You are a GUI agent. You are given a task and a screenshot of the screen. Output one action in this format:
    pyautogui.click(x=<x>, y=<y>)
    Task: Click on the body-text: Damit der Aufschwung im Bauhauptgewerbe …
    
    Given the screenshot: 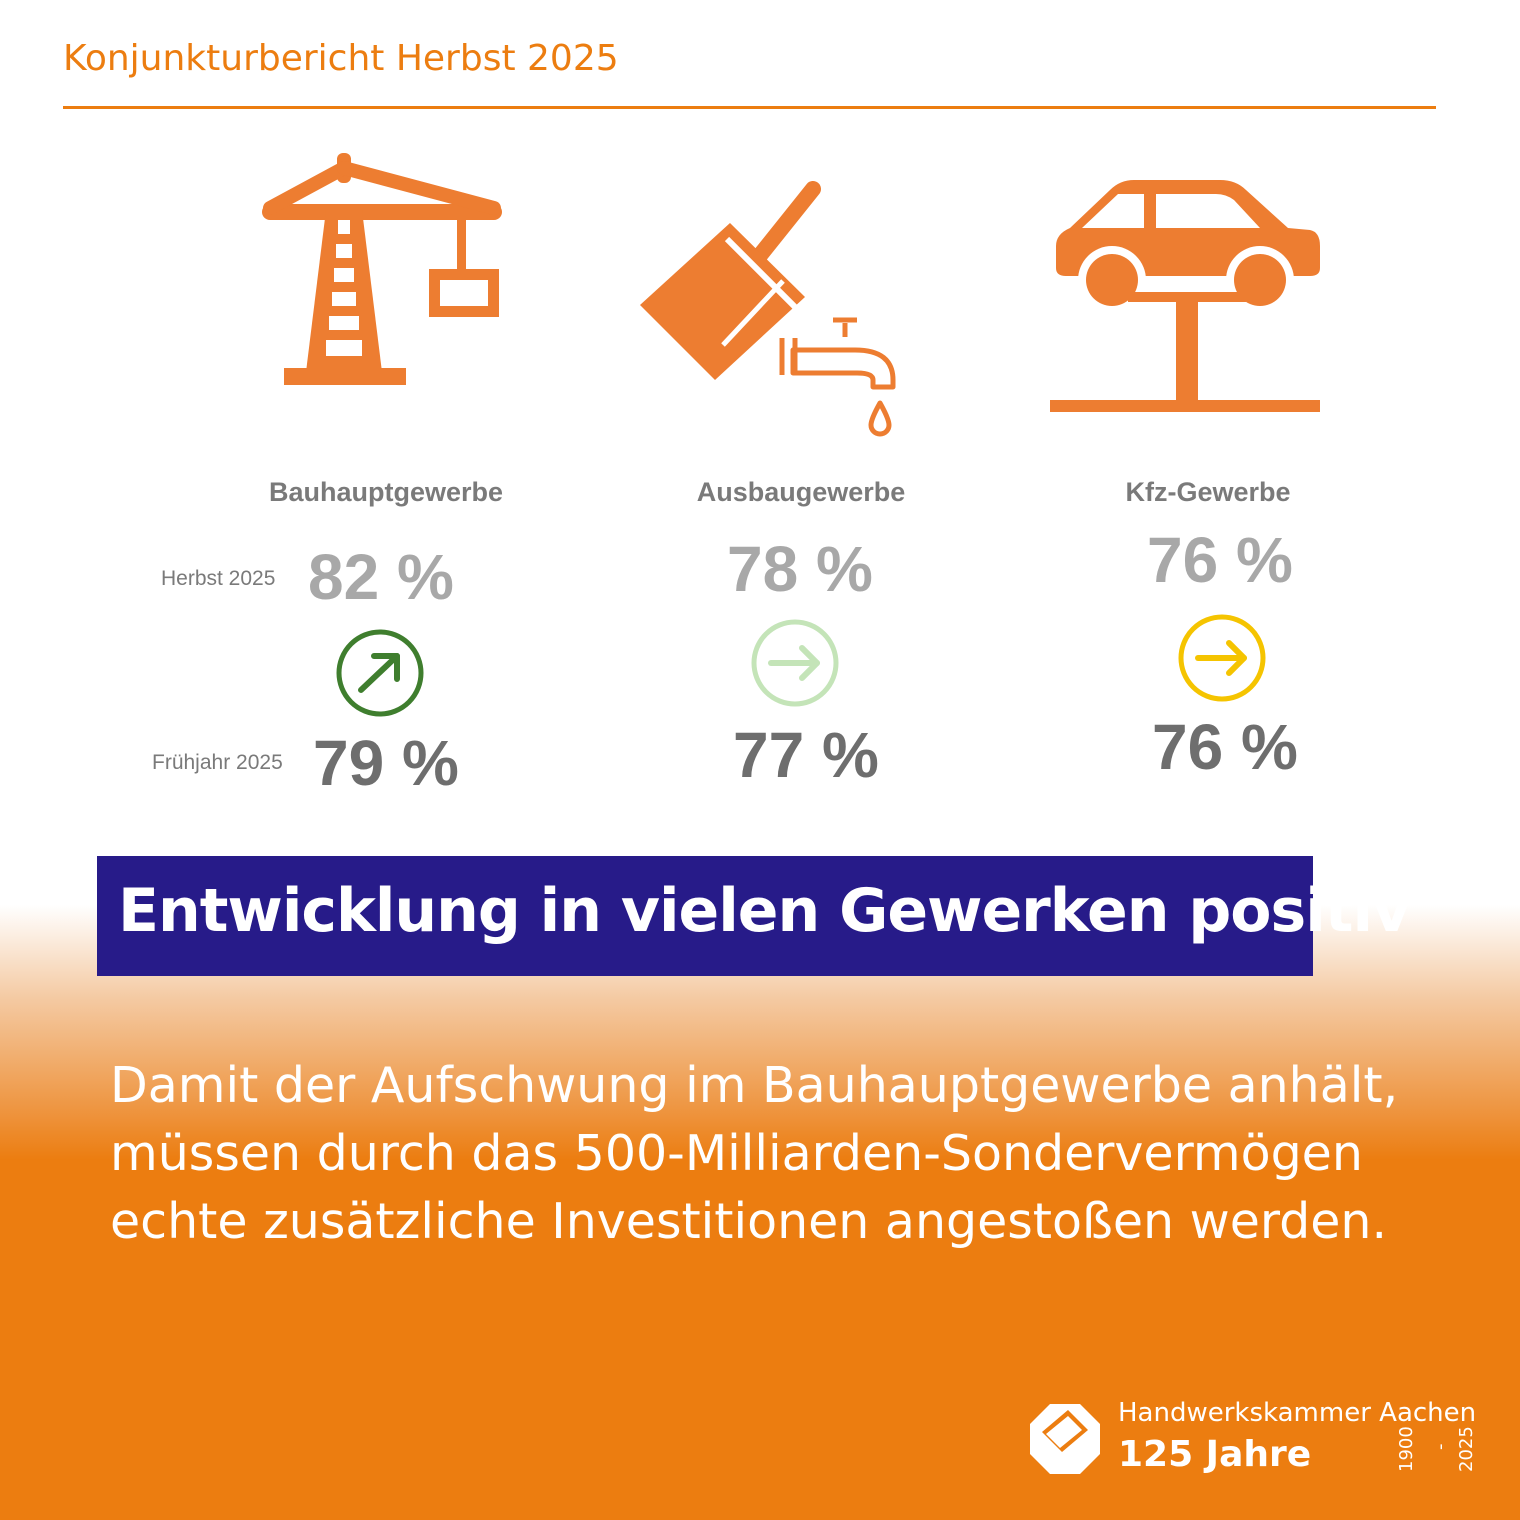 What is the action you would take?
    pyautogui.click(x=754, y=1153)
    